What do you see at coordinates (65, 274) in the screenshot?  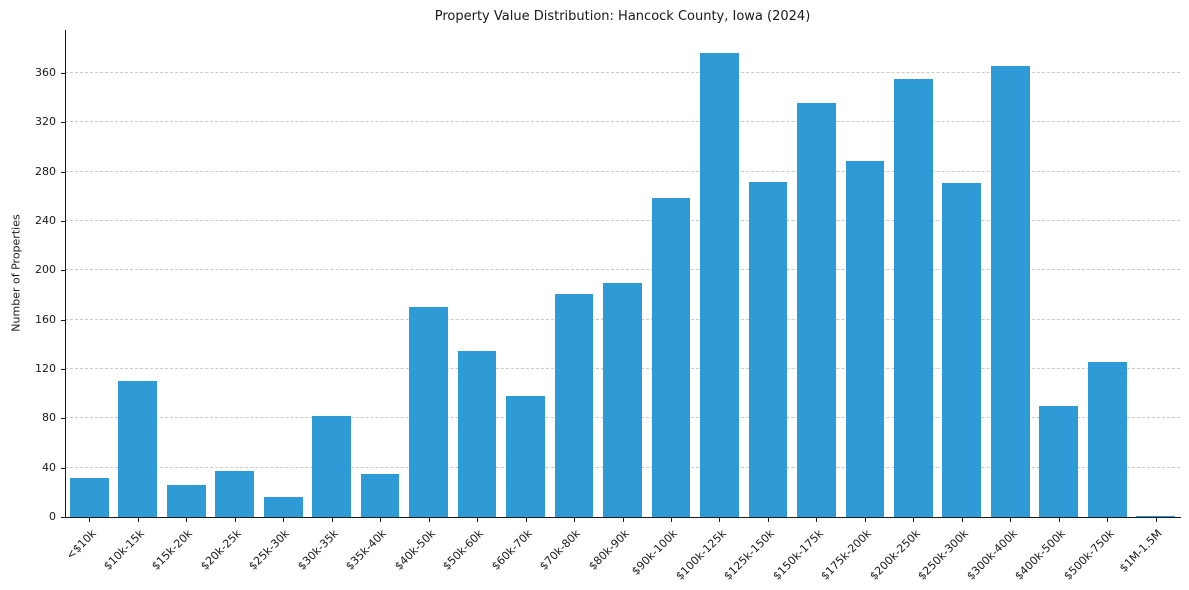 I see `y-axis-spine` at bounding box center [65, 274].